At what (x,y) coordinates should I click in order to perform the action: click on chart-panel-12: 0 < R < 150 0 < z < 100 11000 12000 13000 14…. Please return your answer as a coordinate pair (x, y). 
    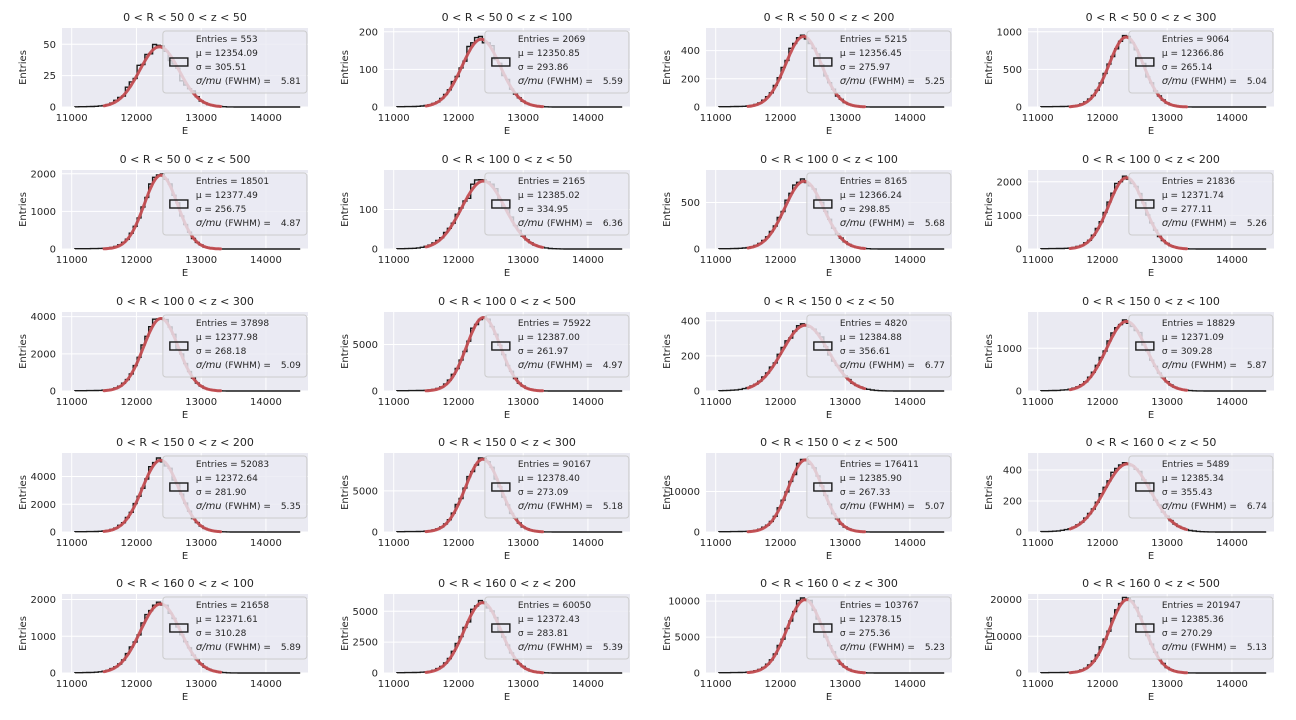
    Looking at the image, I should click on (1129, 358).